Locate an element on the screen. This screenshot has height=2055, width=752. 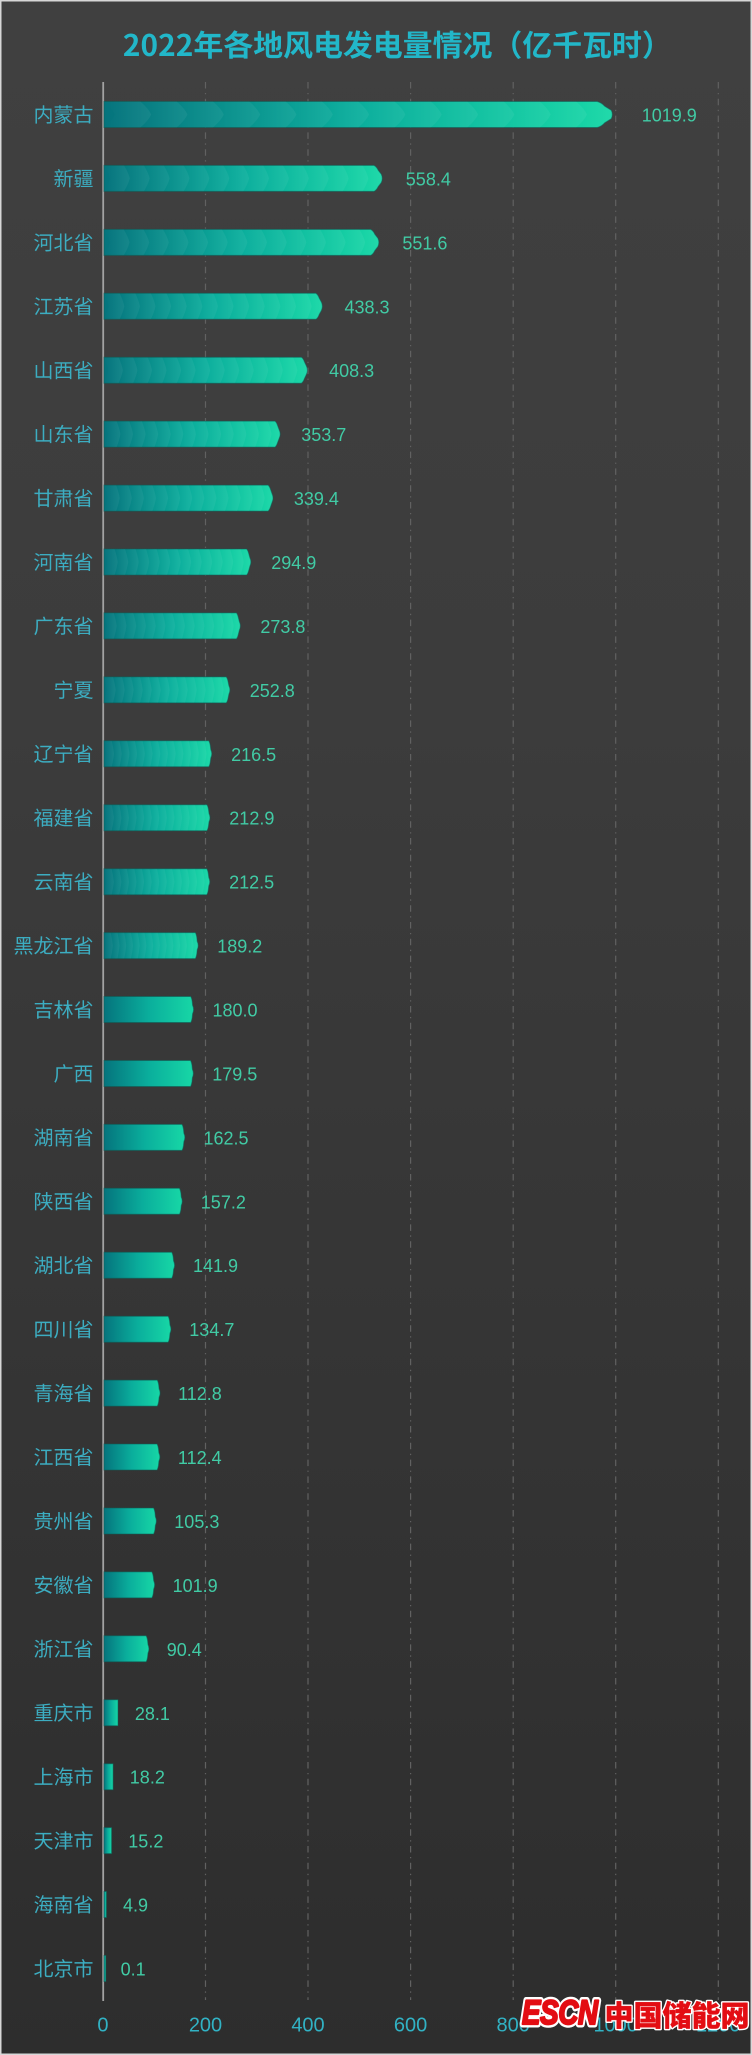
svg-text: 438.3 is located at coordinates (367, 307).